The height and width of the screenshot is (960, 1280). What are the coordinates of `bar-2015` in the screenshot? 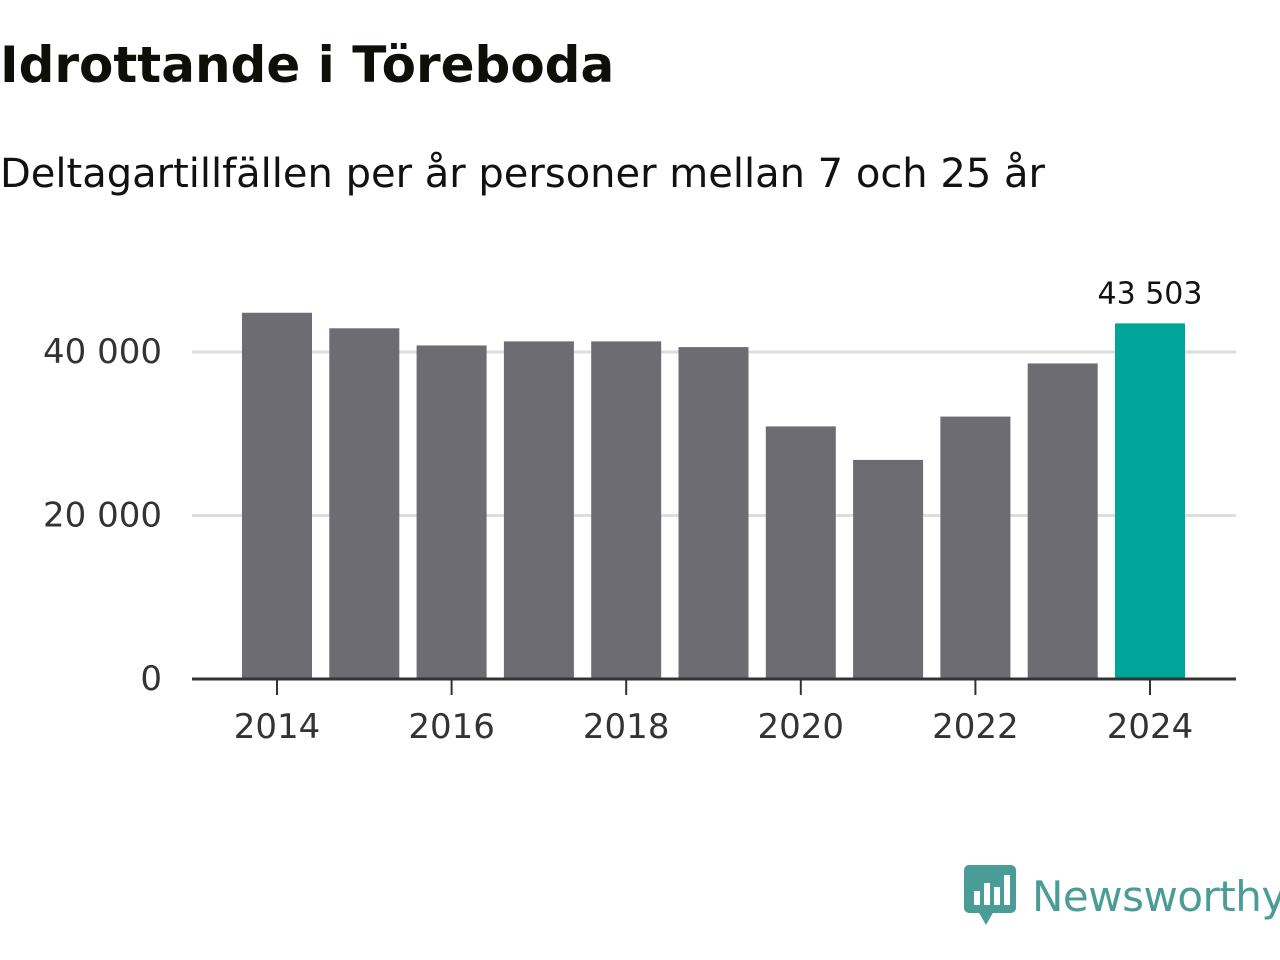 It's located at (364, 503).